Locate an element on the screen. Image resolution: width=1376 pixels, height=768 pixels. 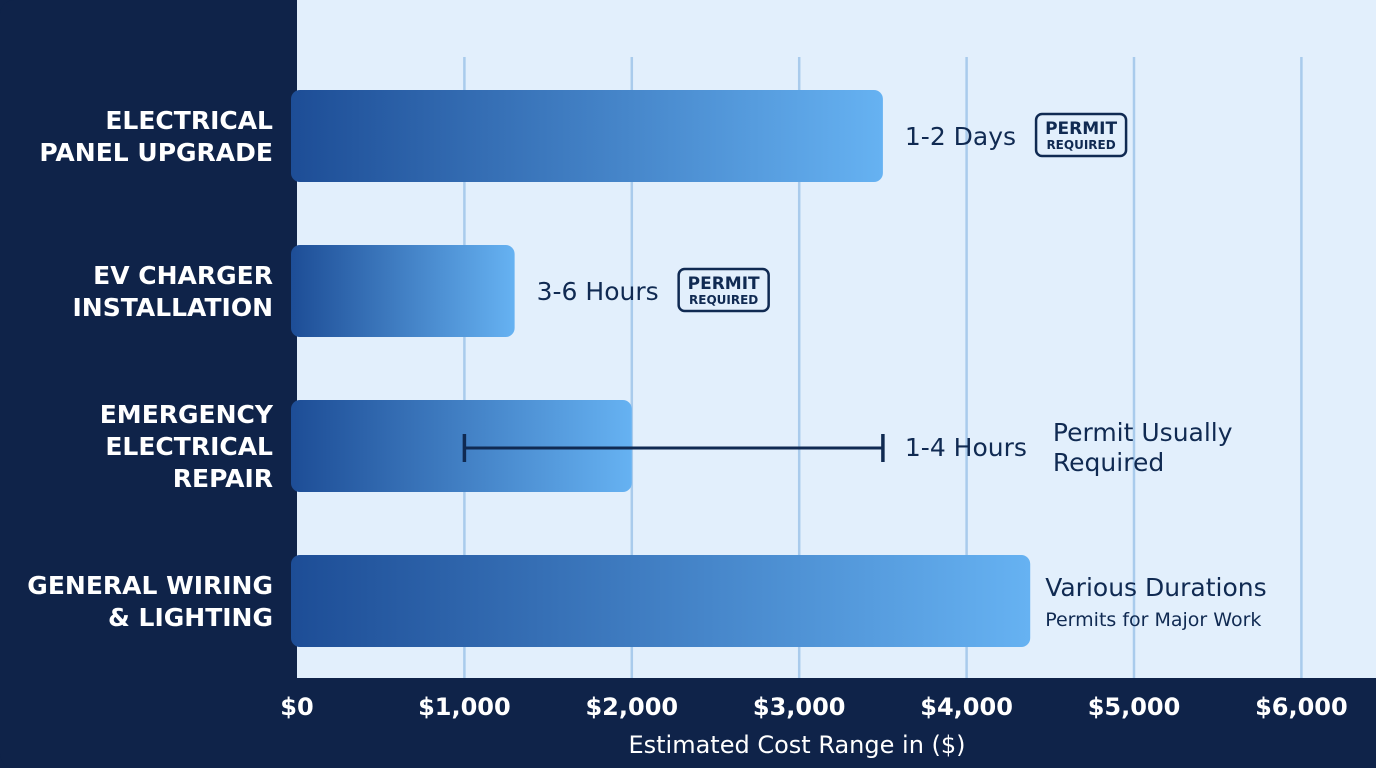
duration-label: 3-6 Hours is located at coordinates (598, 291).